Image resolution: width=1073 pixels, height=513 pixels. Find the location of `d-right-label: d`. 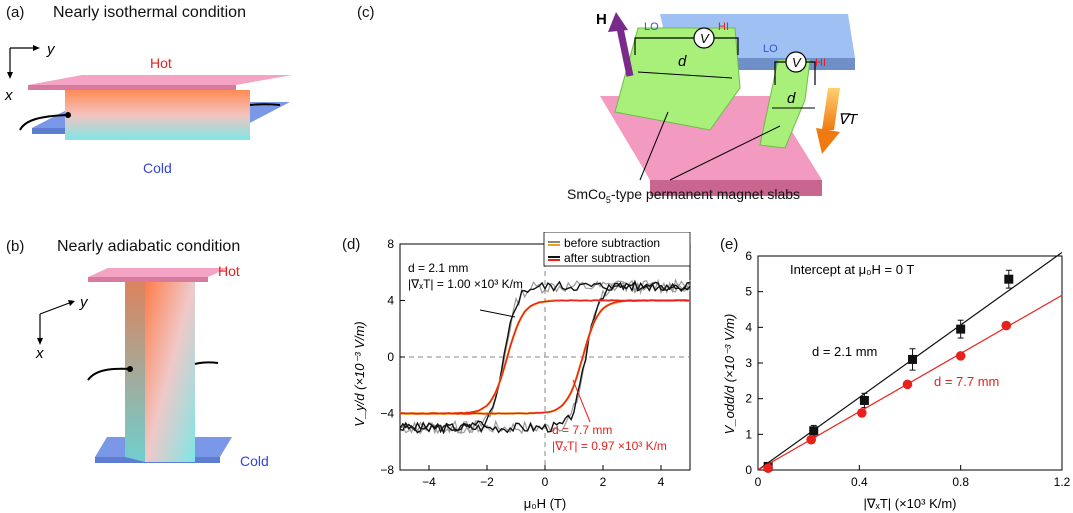

d-right-label: d is located at coordinates (791, 98).